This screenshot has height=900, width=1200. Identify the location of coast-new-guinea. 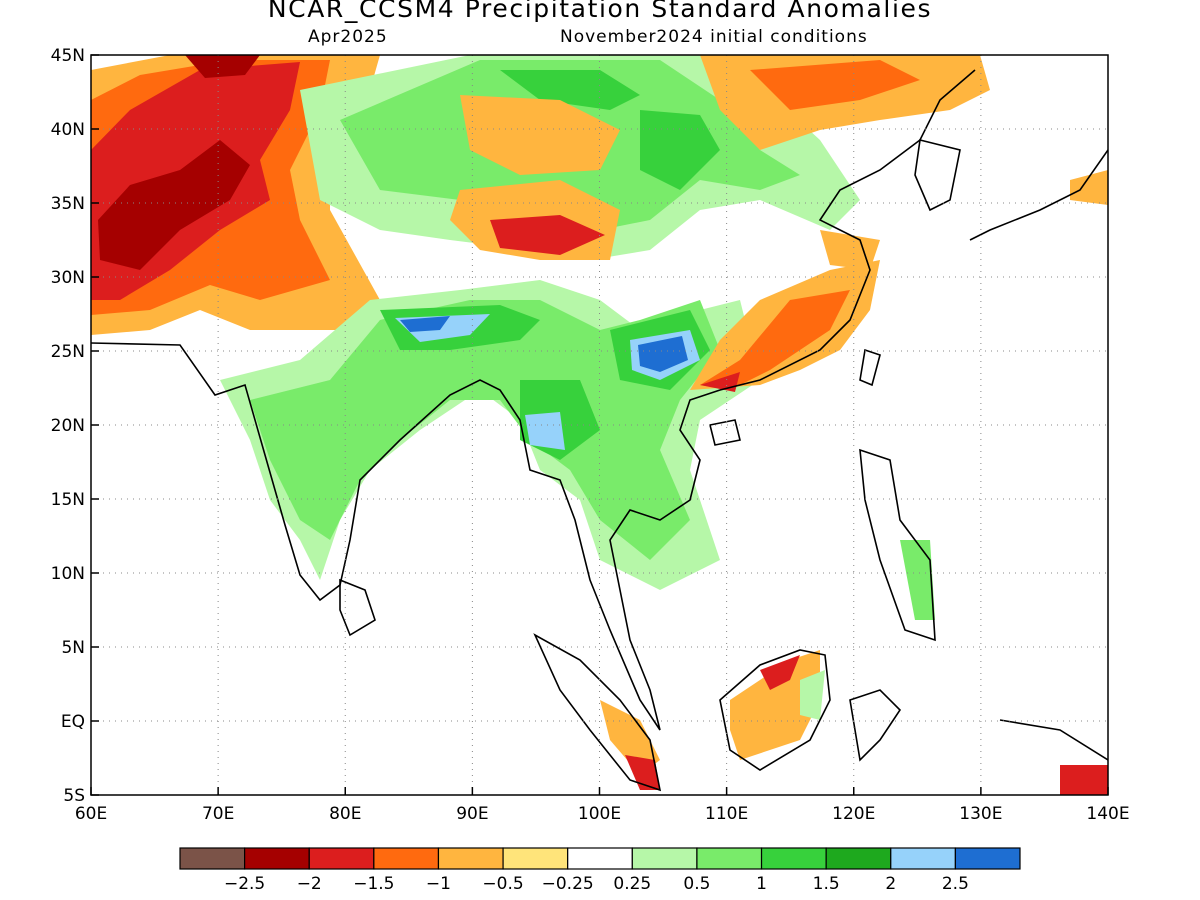
(1053, 740).